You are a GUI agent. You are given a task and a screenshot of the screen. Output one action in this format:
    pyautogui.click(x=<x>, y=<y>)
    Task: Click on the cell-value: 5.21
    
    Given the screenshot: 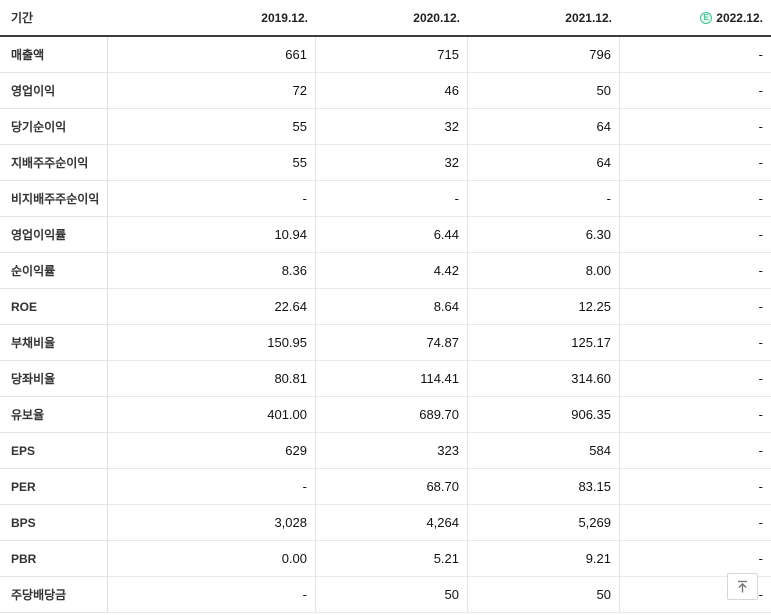 What is the action you would take?
    pyautogui.click(x=392, y=559)
    